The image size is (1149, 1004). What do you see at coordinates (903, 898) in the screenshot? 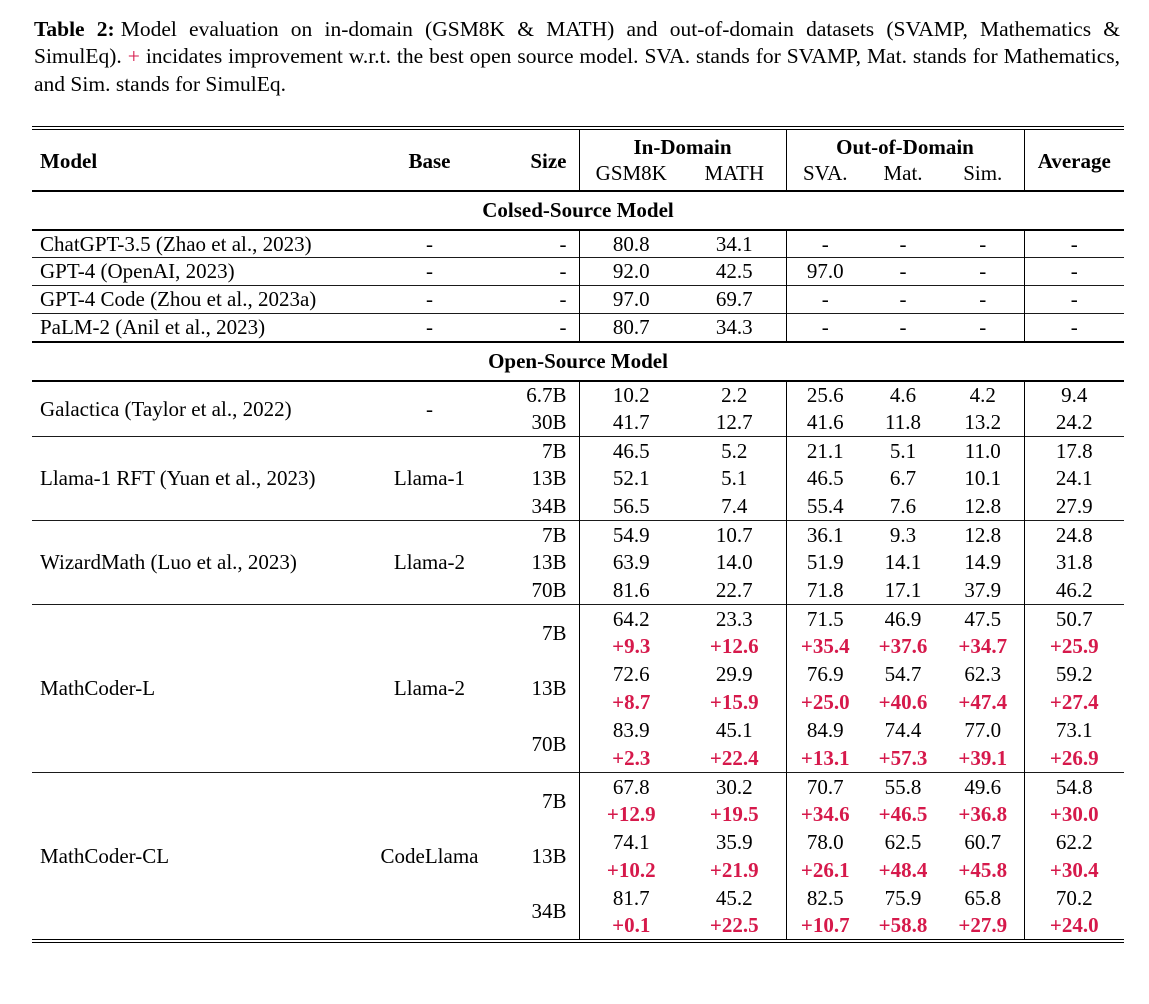
I see `value-cell: 75.9` at bounding box center [903, 898].